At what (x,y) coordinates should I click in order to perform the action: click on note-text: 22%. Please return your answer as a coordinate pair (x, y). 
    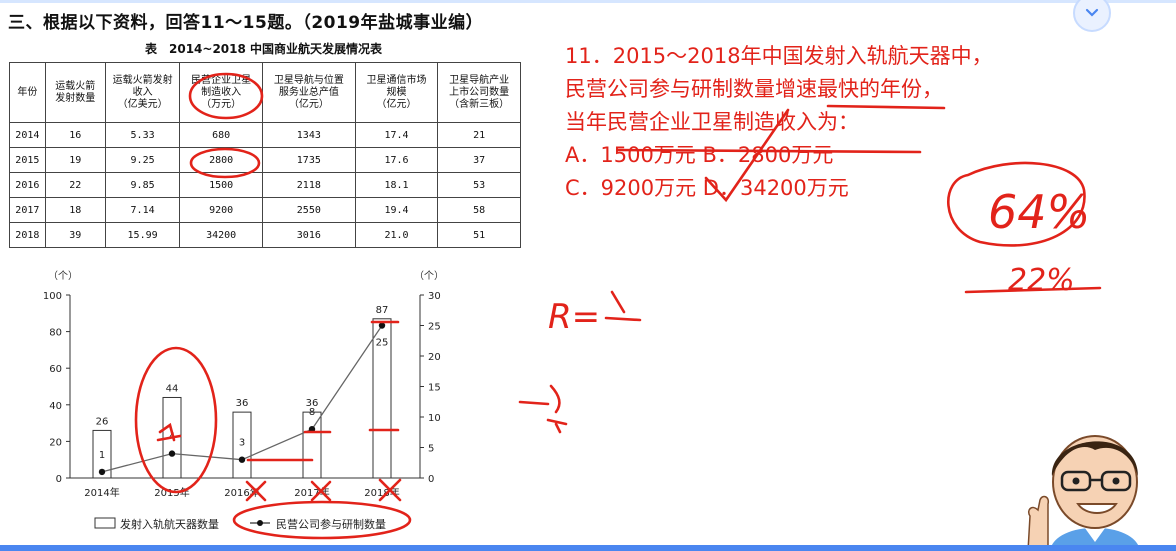
    Looking at the image, I should click on (1041, 280).